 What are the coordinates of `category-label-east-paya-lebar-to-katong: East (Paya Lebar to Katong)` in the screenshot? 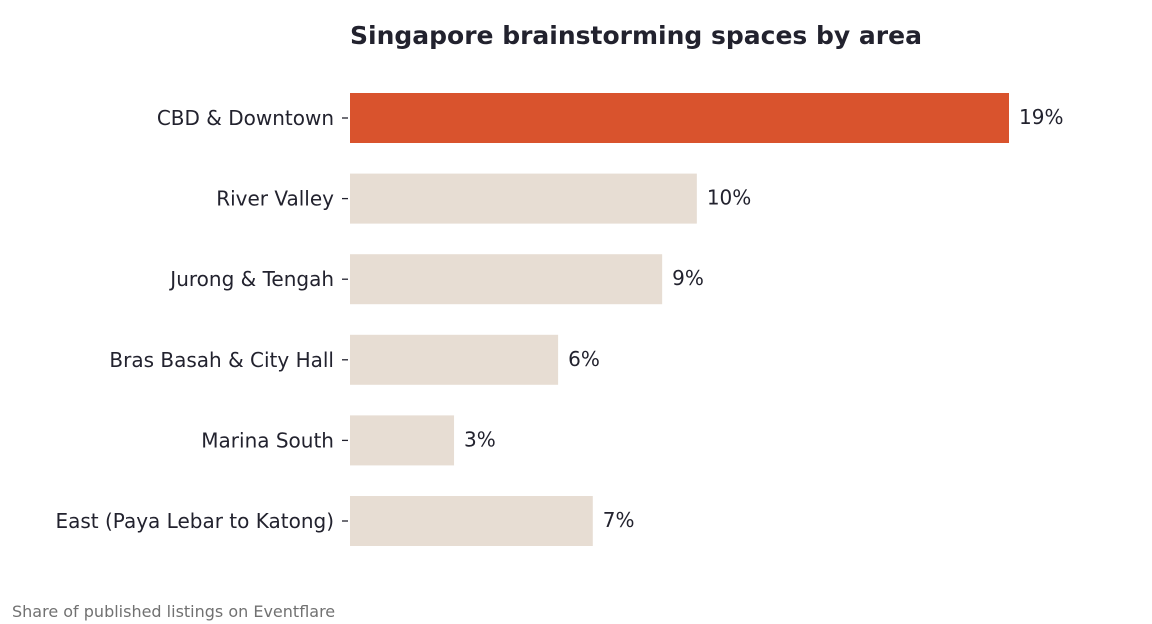 It's located at (194, 521).